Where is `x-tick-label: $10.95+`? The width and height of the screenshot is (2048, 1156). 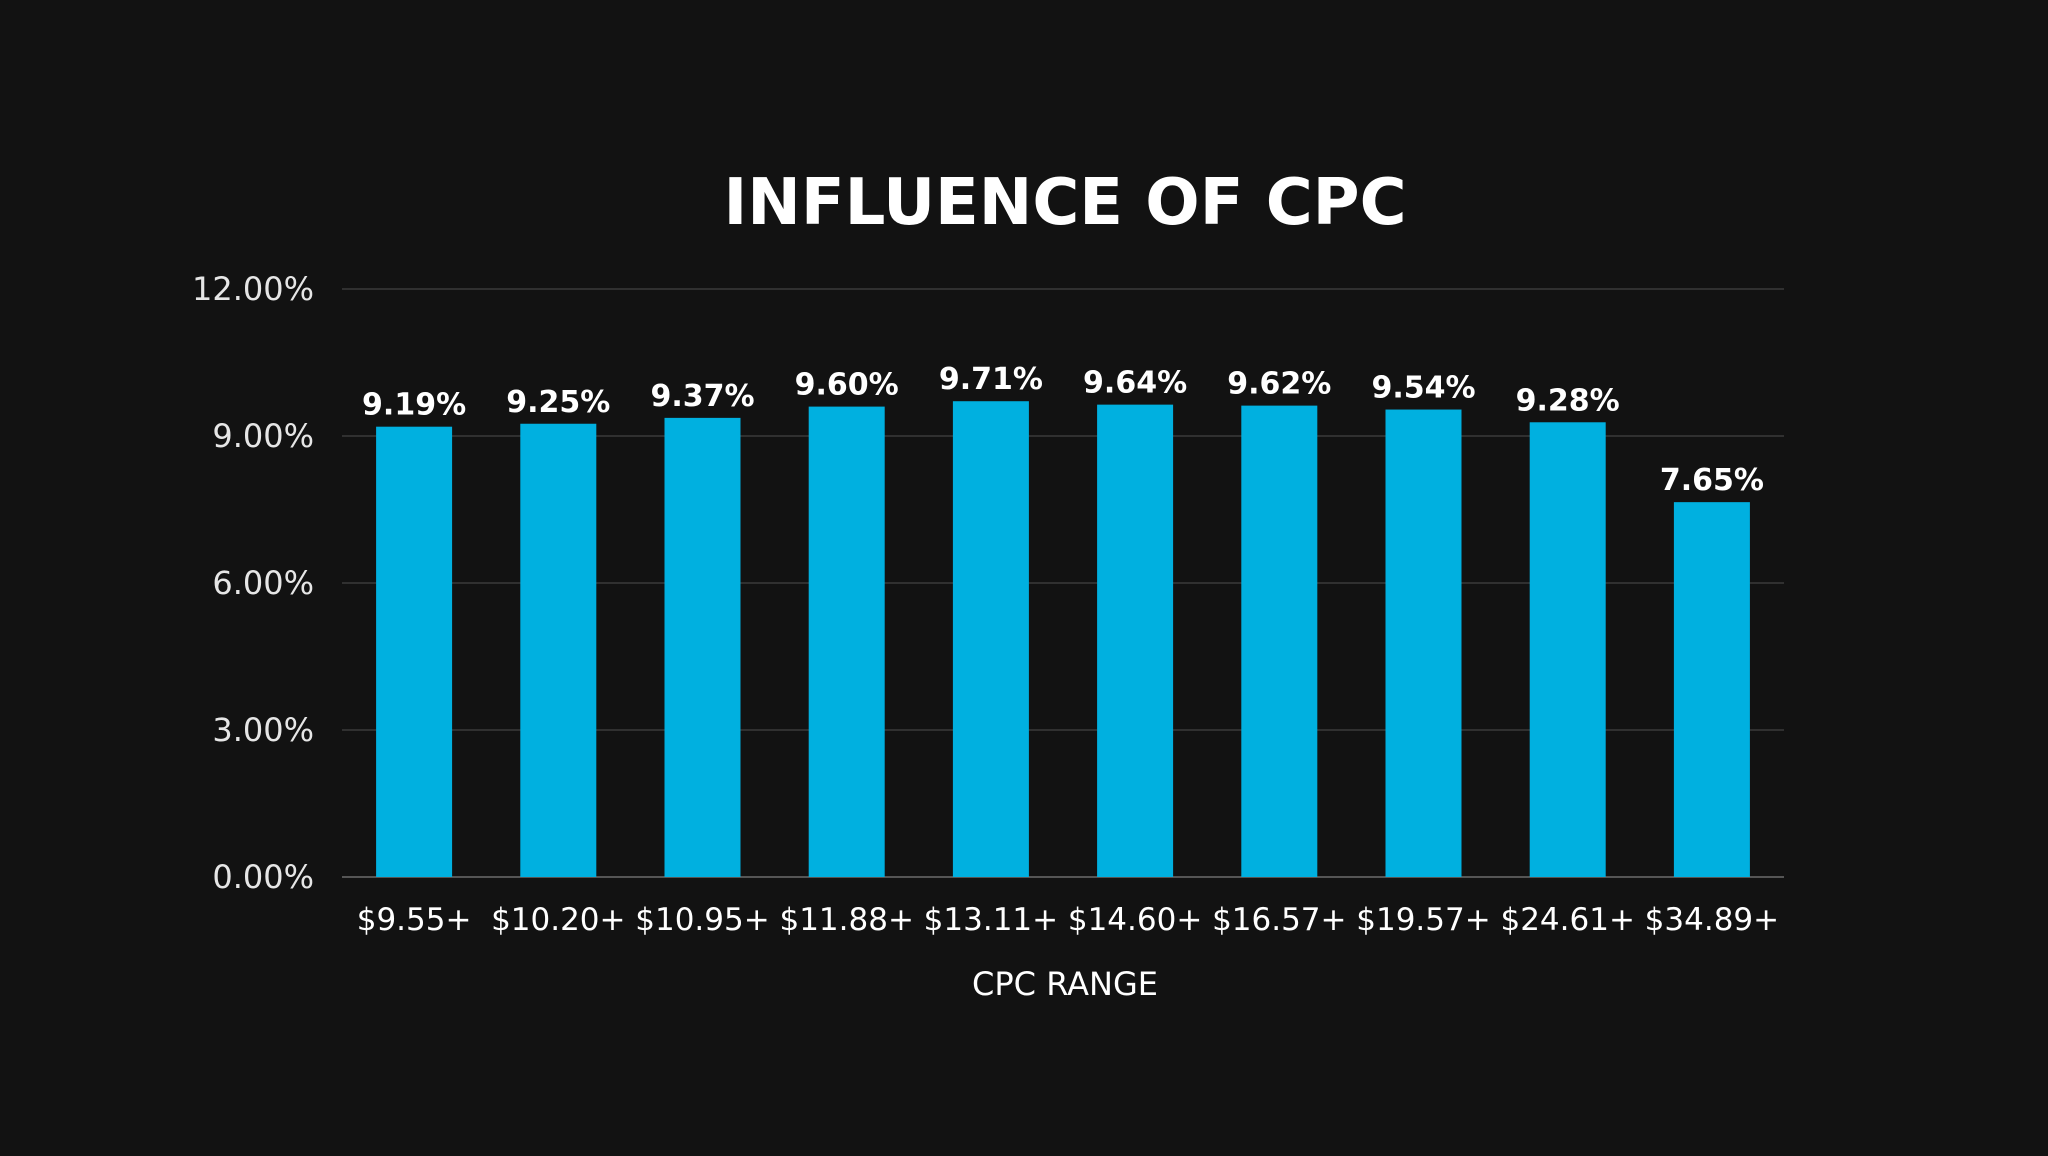 x-tick-label: $10.95+ is located at coordinates (702, 920).